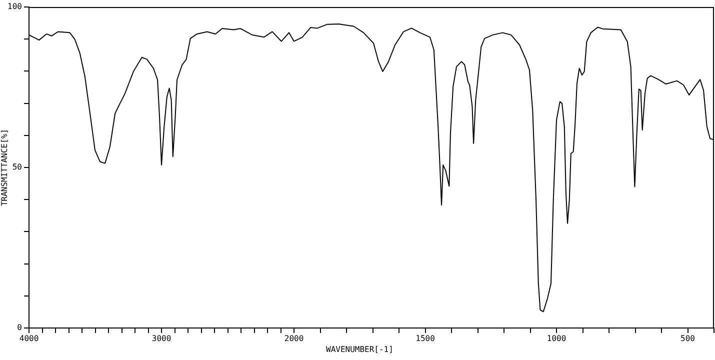 The height and width of the screenshot is (360, 715). I want to click on x-tick-label: 2000, so click(294, 338).